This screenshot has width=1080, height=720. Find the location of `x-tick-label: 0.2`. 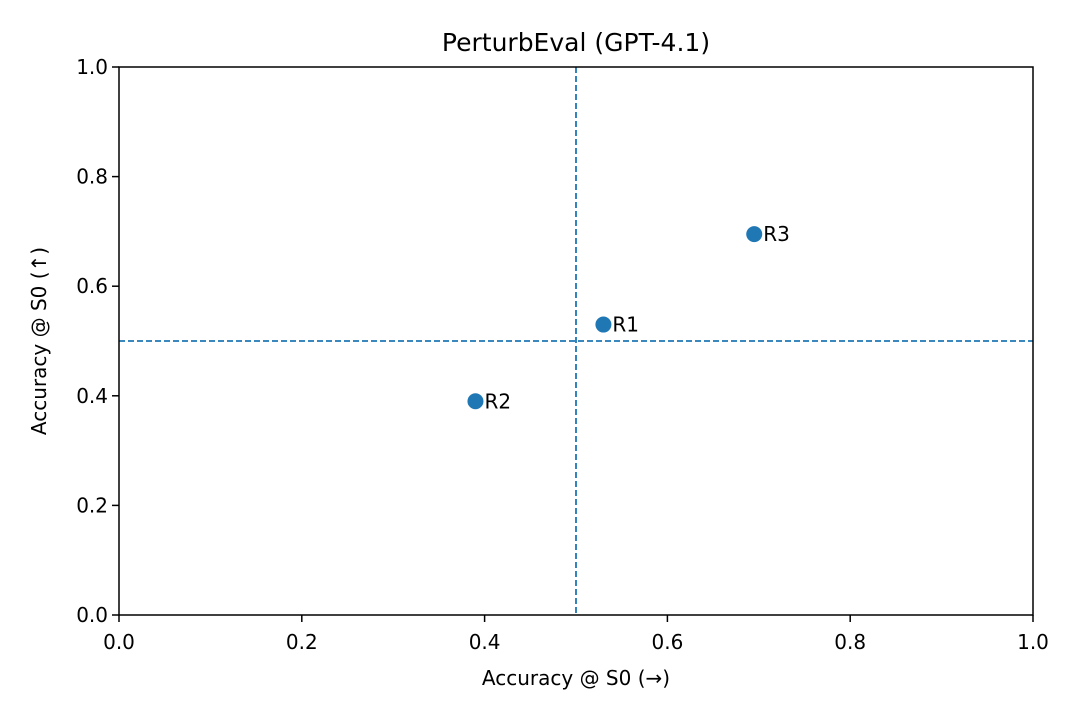

x-tick-label: 0.2 is located at coordinates (302, 642).